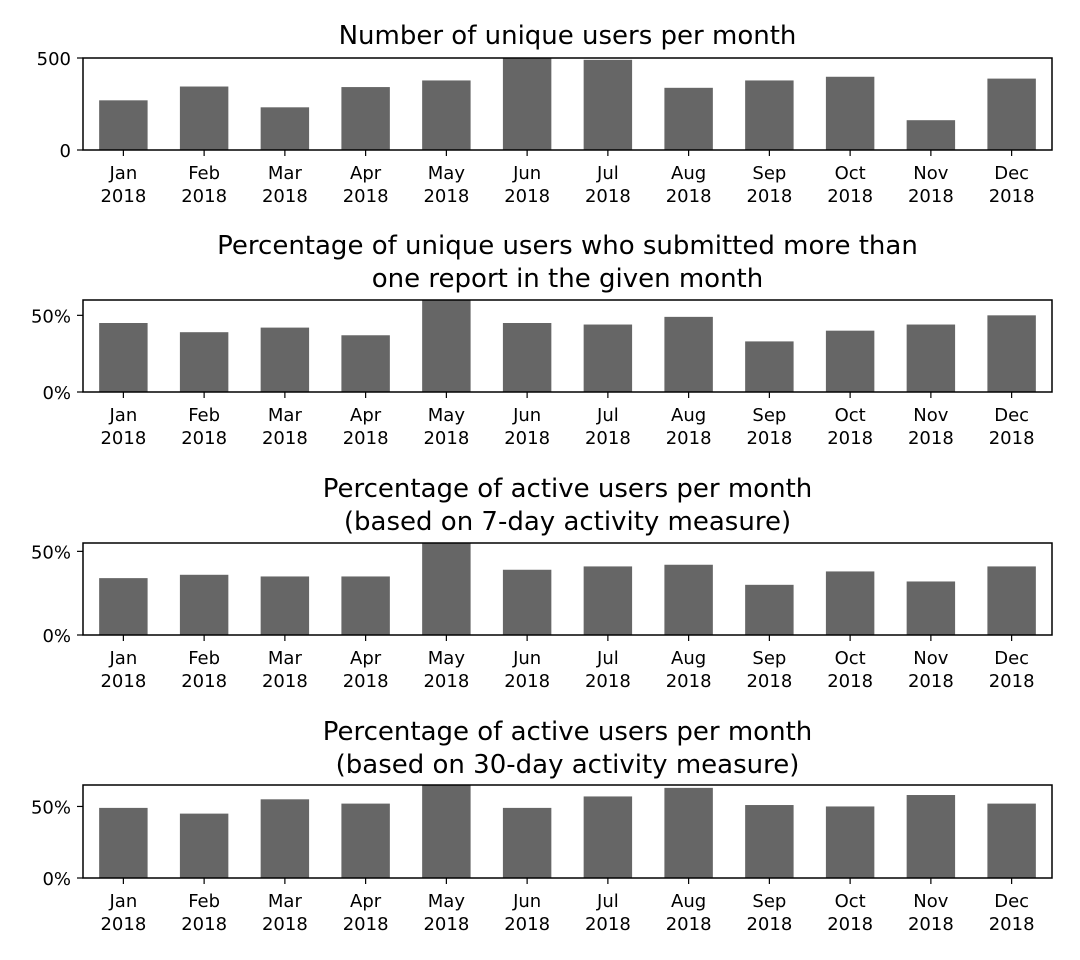 Image resolution: width=1080 pixels, height=960 pixels. What do you see at coordinates (769, 185) in the screenshot?
I see `x-tick-label: Sep 2018` at bounding box center [769, 185].